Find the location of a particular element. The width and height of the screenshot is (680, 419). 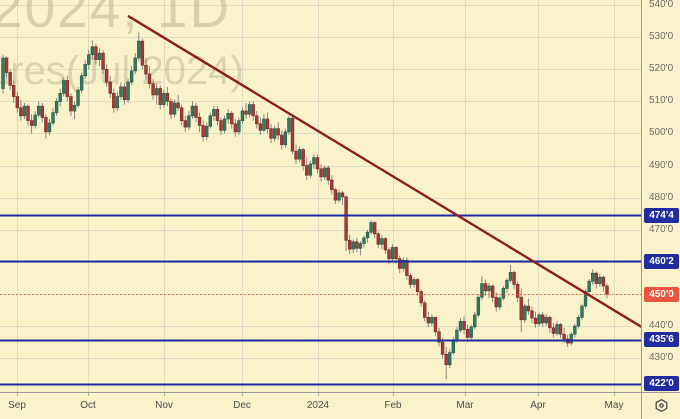

price-tick-label: 480'0 is located at coordinates (661, 197).